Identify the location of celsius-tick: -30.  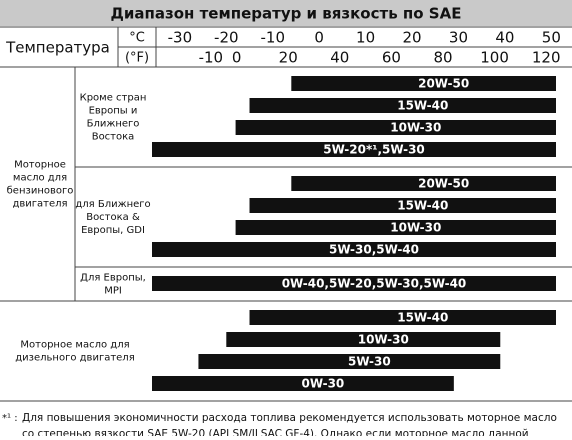
(180, 38).